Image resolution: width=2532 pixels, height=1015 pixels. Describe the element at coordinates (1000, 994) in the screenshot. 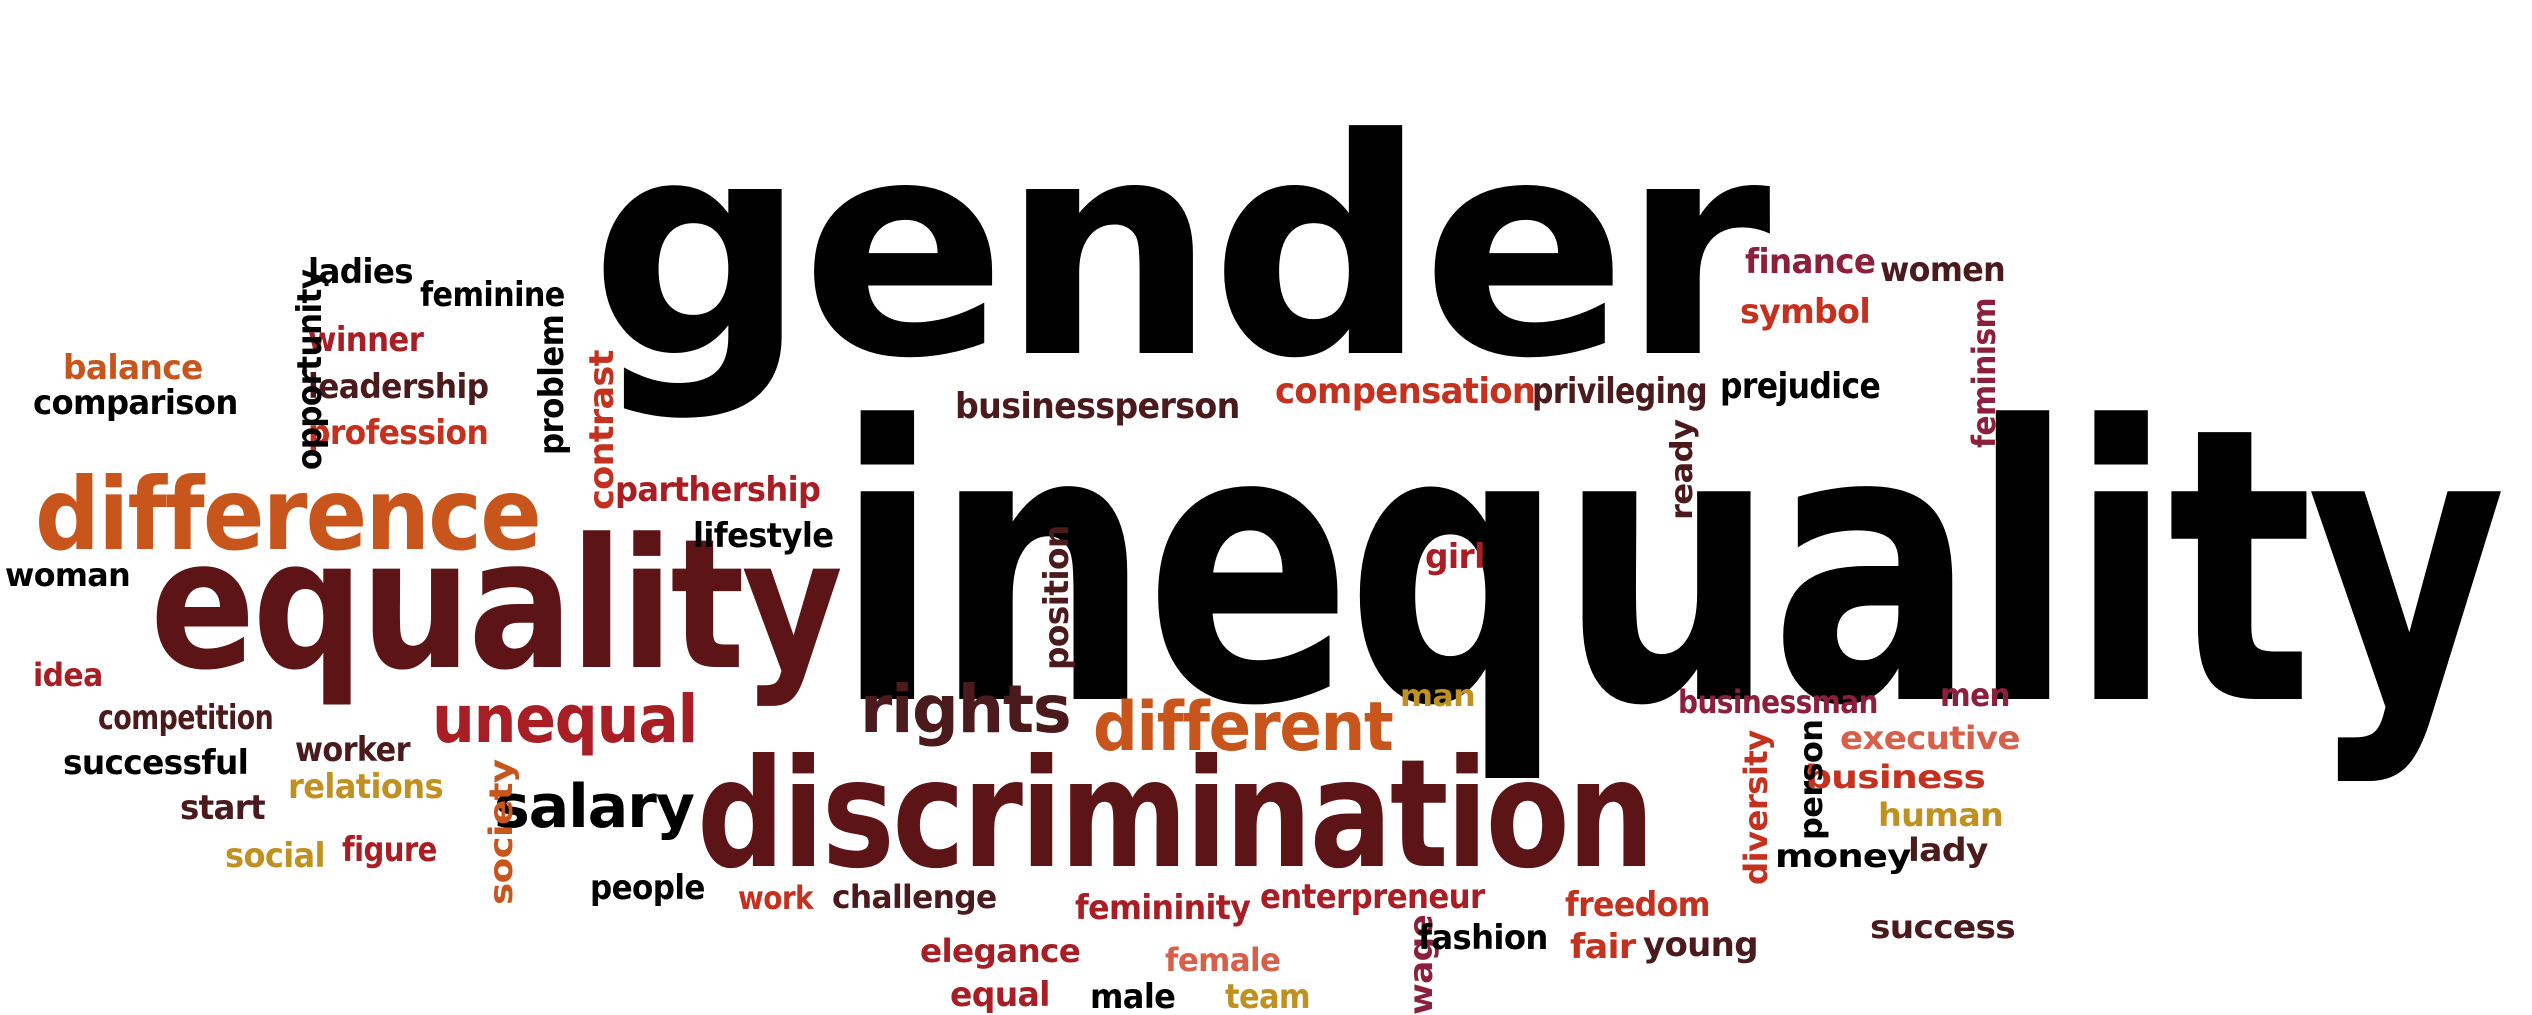

I see `word-equal: equal` at that location.